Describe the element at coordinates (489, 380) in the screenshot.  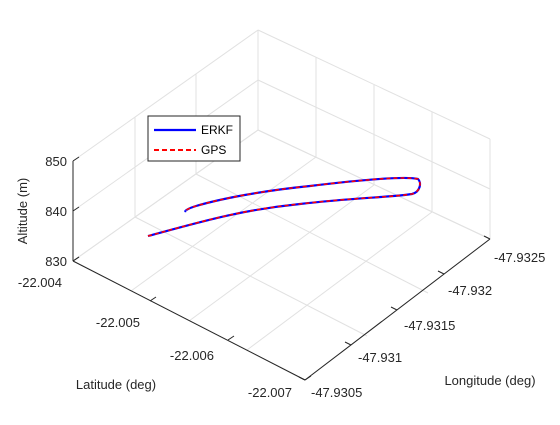
I see `x-axis-label: Longitude (deg)` at that location.